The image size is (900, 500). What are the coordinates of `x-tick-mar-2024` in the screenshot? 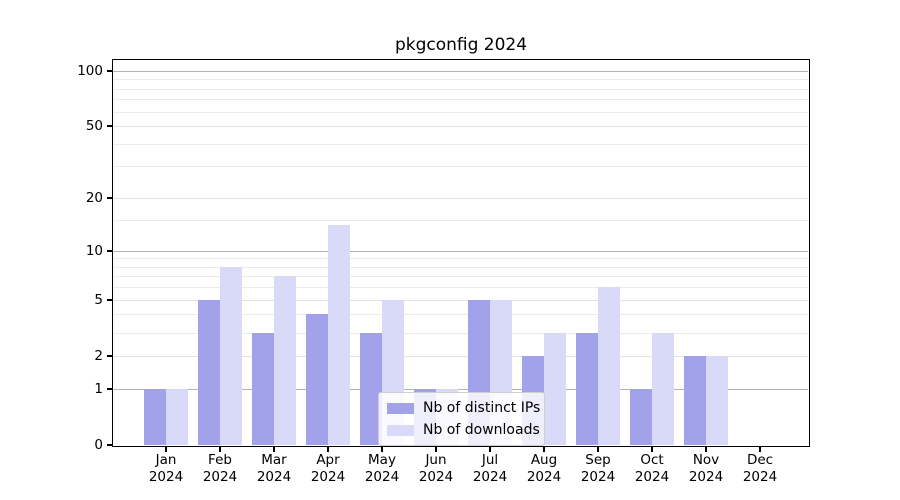 It's located at (274, 449).